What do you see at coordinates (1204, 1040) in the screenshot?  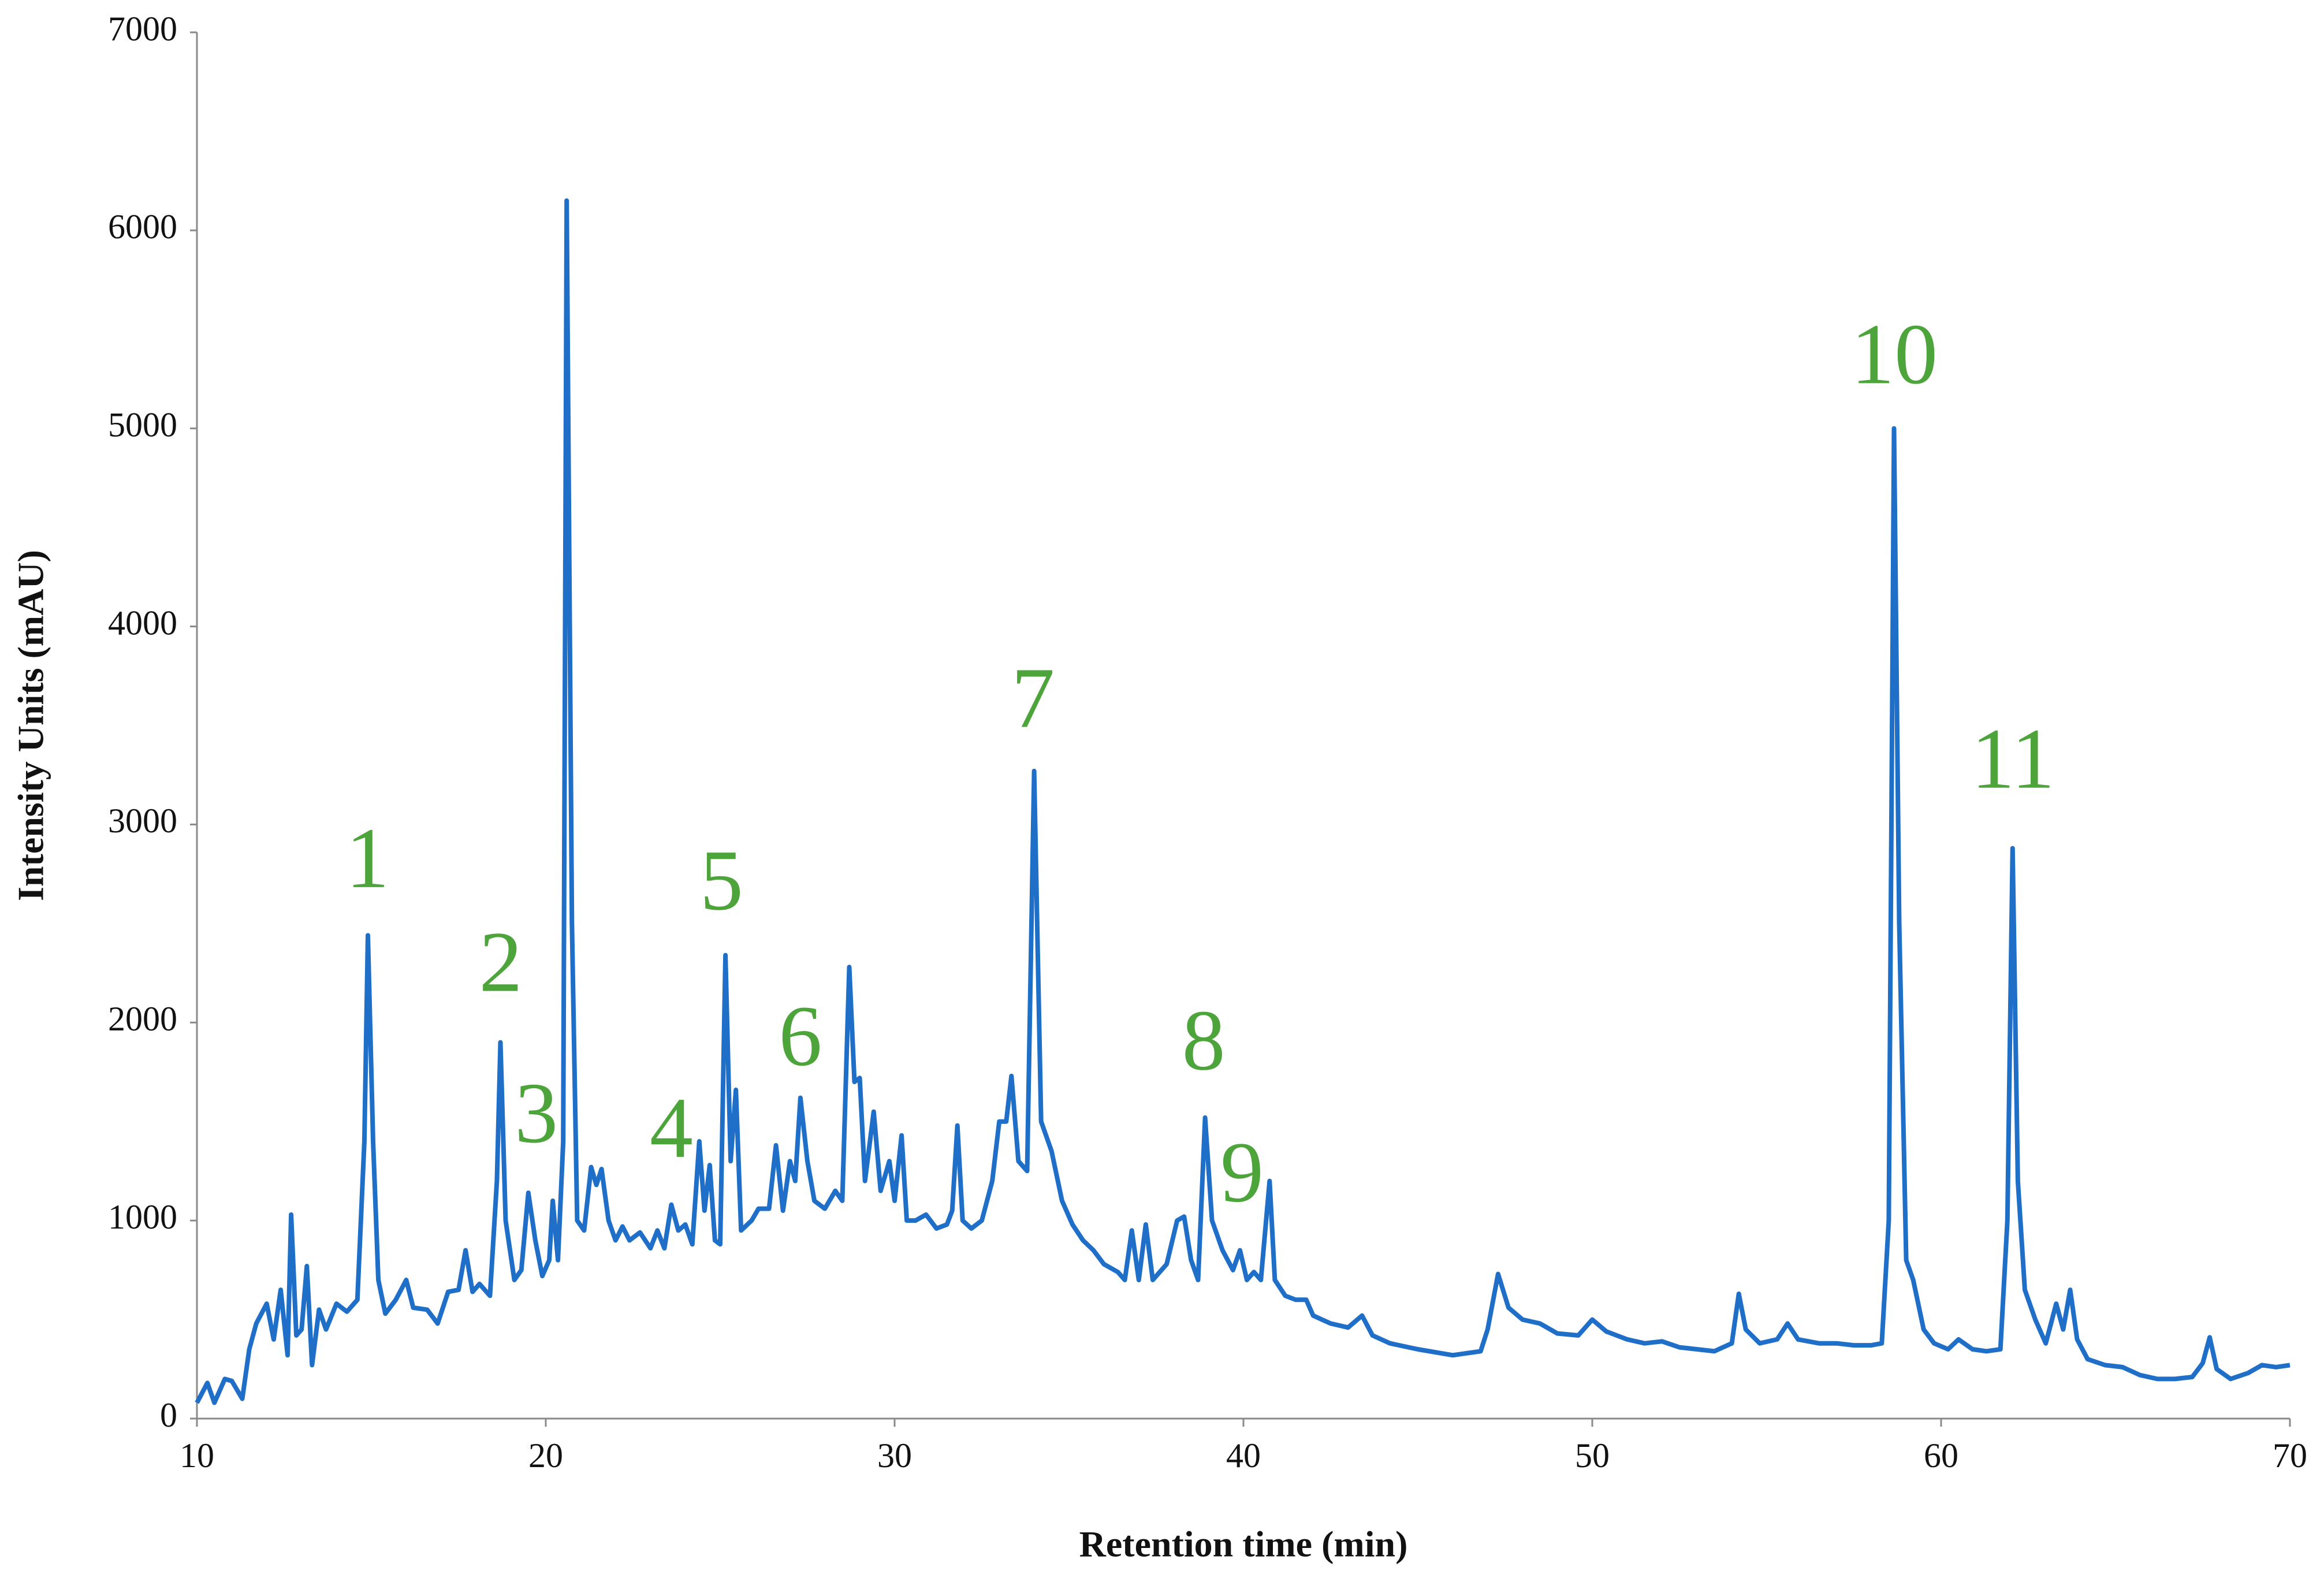 I see `peak-label: 8` at bounding box center [1204, 1040].